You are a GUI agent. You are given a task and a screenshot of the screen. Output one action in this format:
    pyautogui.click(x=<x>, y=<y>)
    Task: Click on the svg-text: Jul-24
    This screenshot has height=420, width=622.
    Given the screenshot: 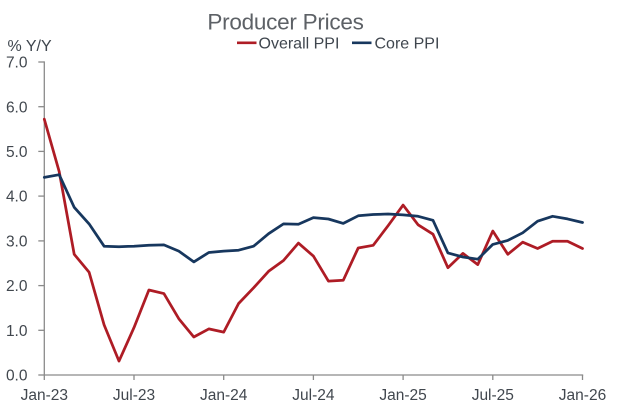 What is the action you would take?
    pyautogui.click(x=313, y=395)
    